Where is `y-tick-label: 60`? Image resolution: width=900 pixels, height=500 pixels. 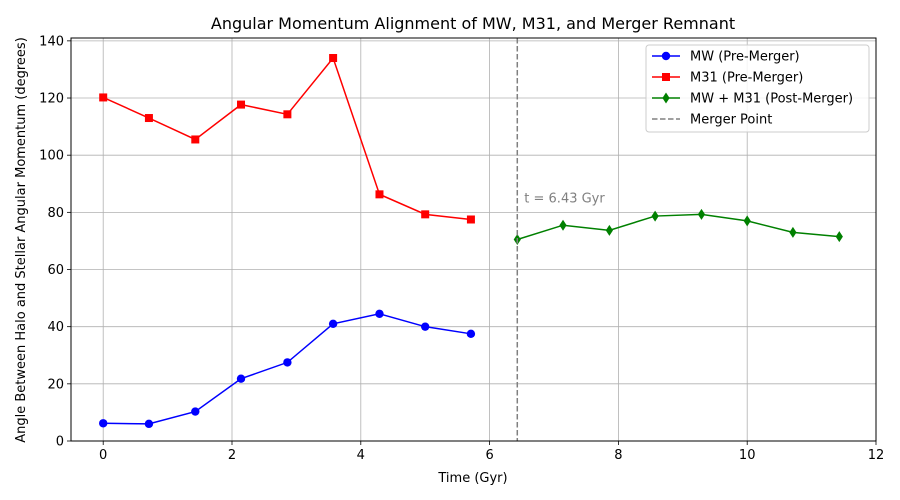 y-tick-label: 60 is located at coordinates (55, 270).